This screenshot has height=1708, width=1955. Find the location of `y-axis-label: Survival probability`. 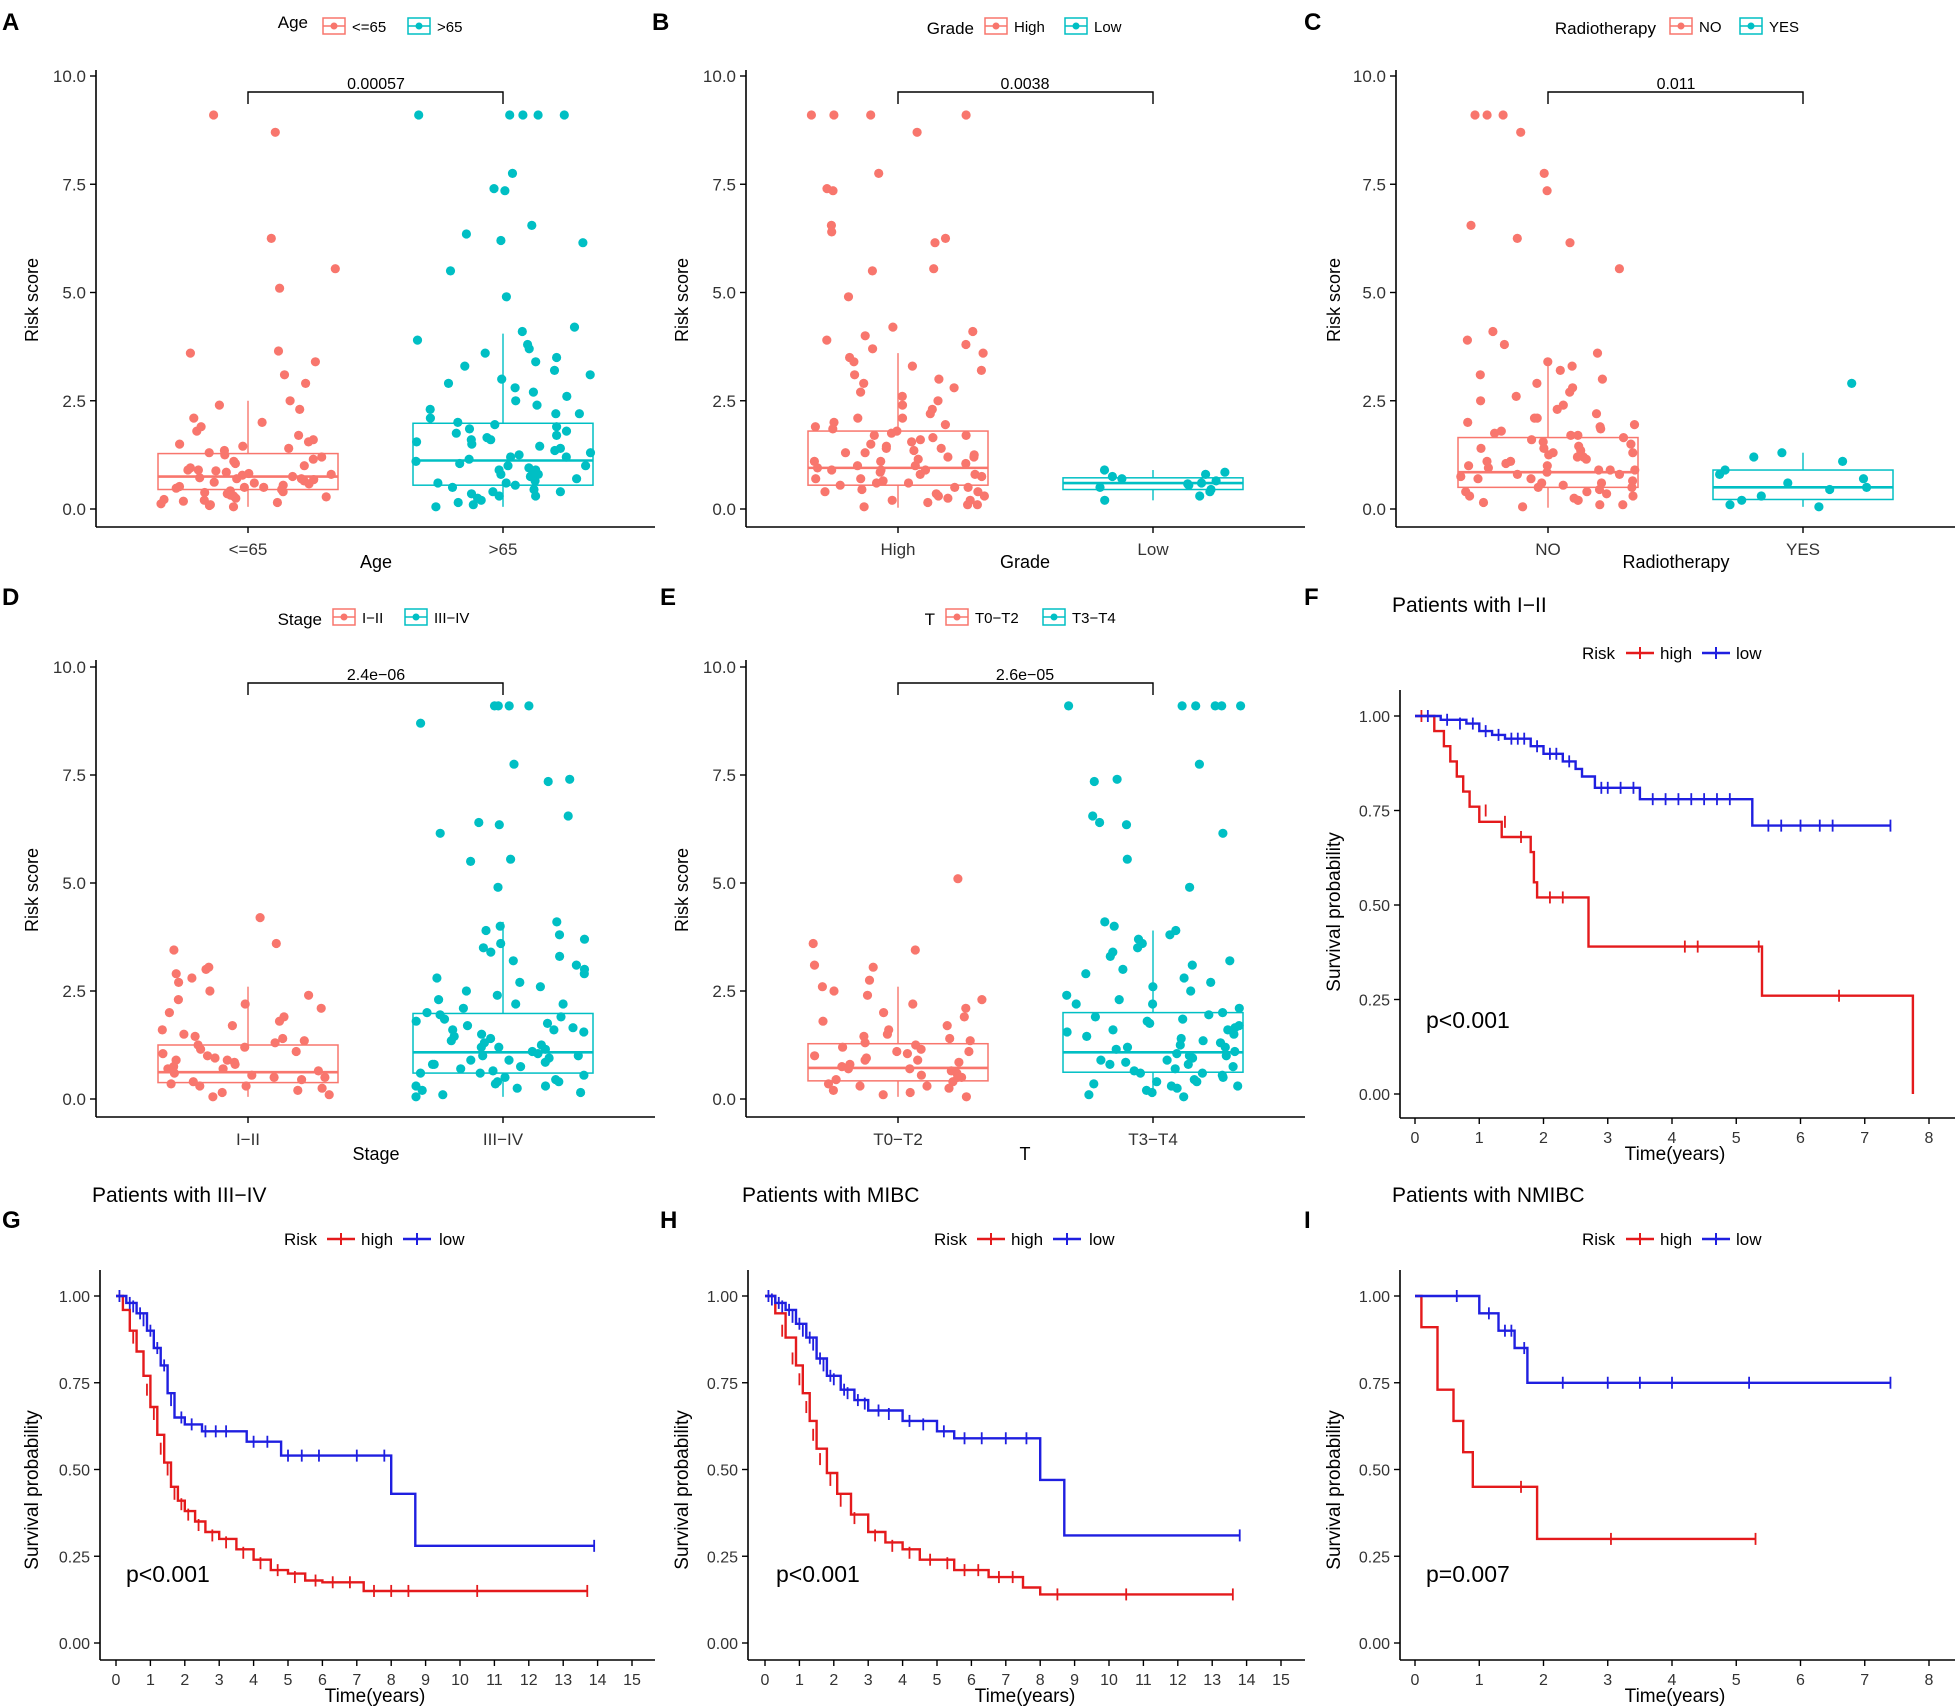

y-axis-label: Survival probability is located at coordinates (1334, 912).